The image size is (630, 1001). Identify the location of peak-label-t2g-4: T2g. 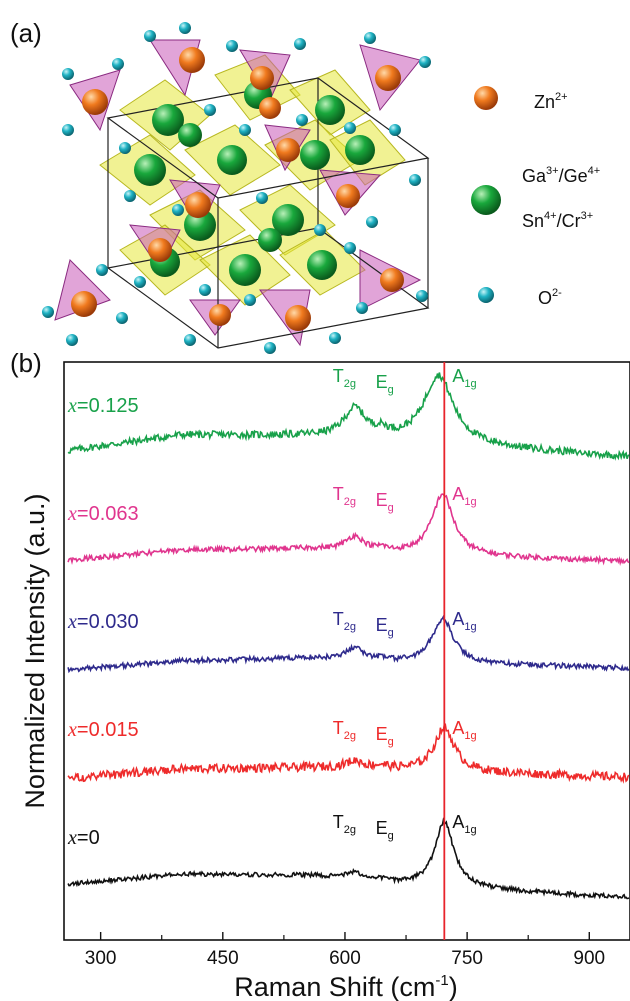
(344, 824).